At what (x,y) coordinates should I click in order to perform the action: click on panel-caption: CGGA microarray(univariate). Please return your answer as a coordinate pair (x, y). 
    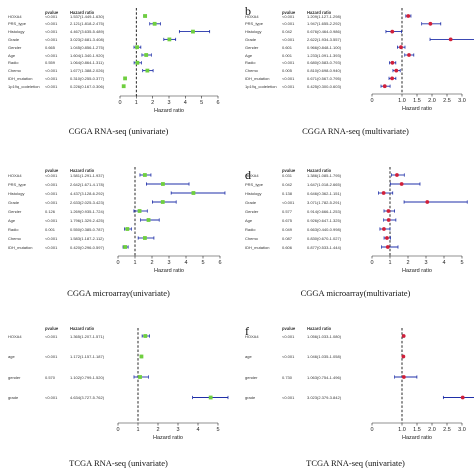
    Looking at the image, I should click on (118, 293).